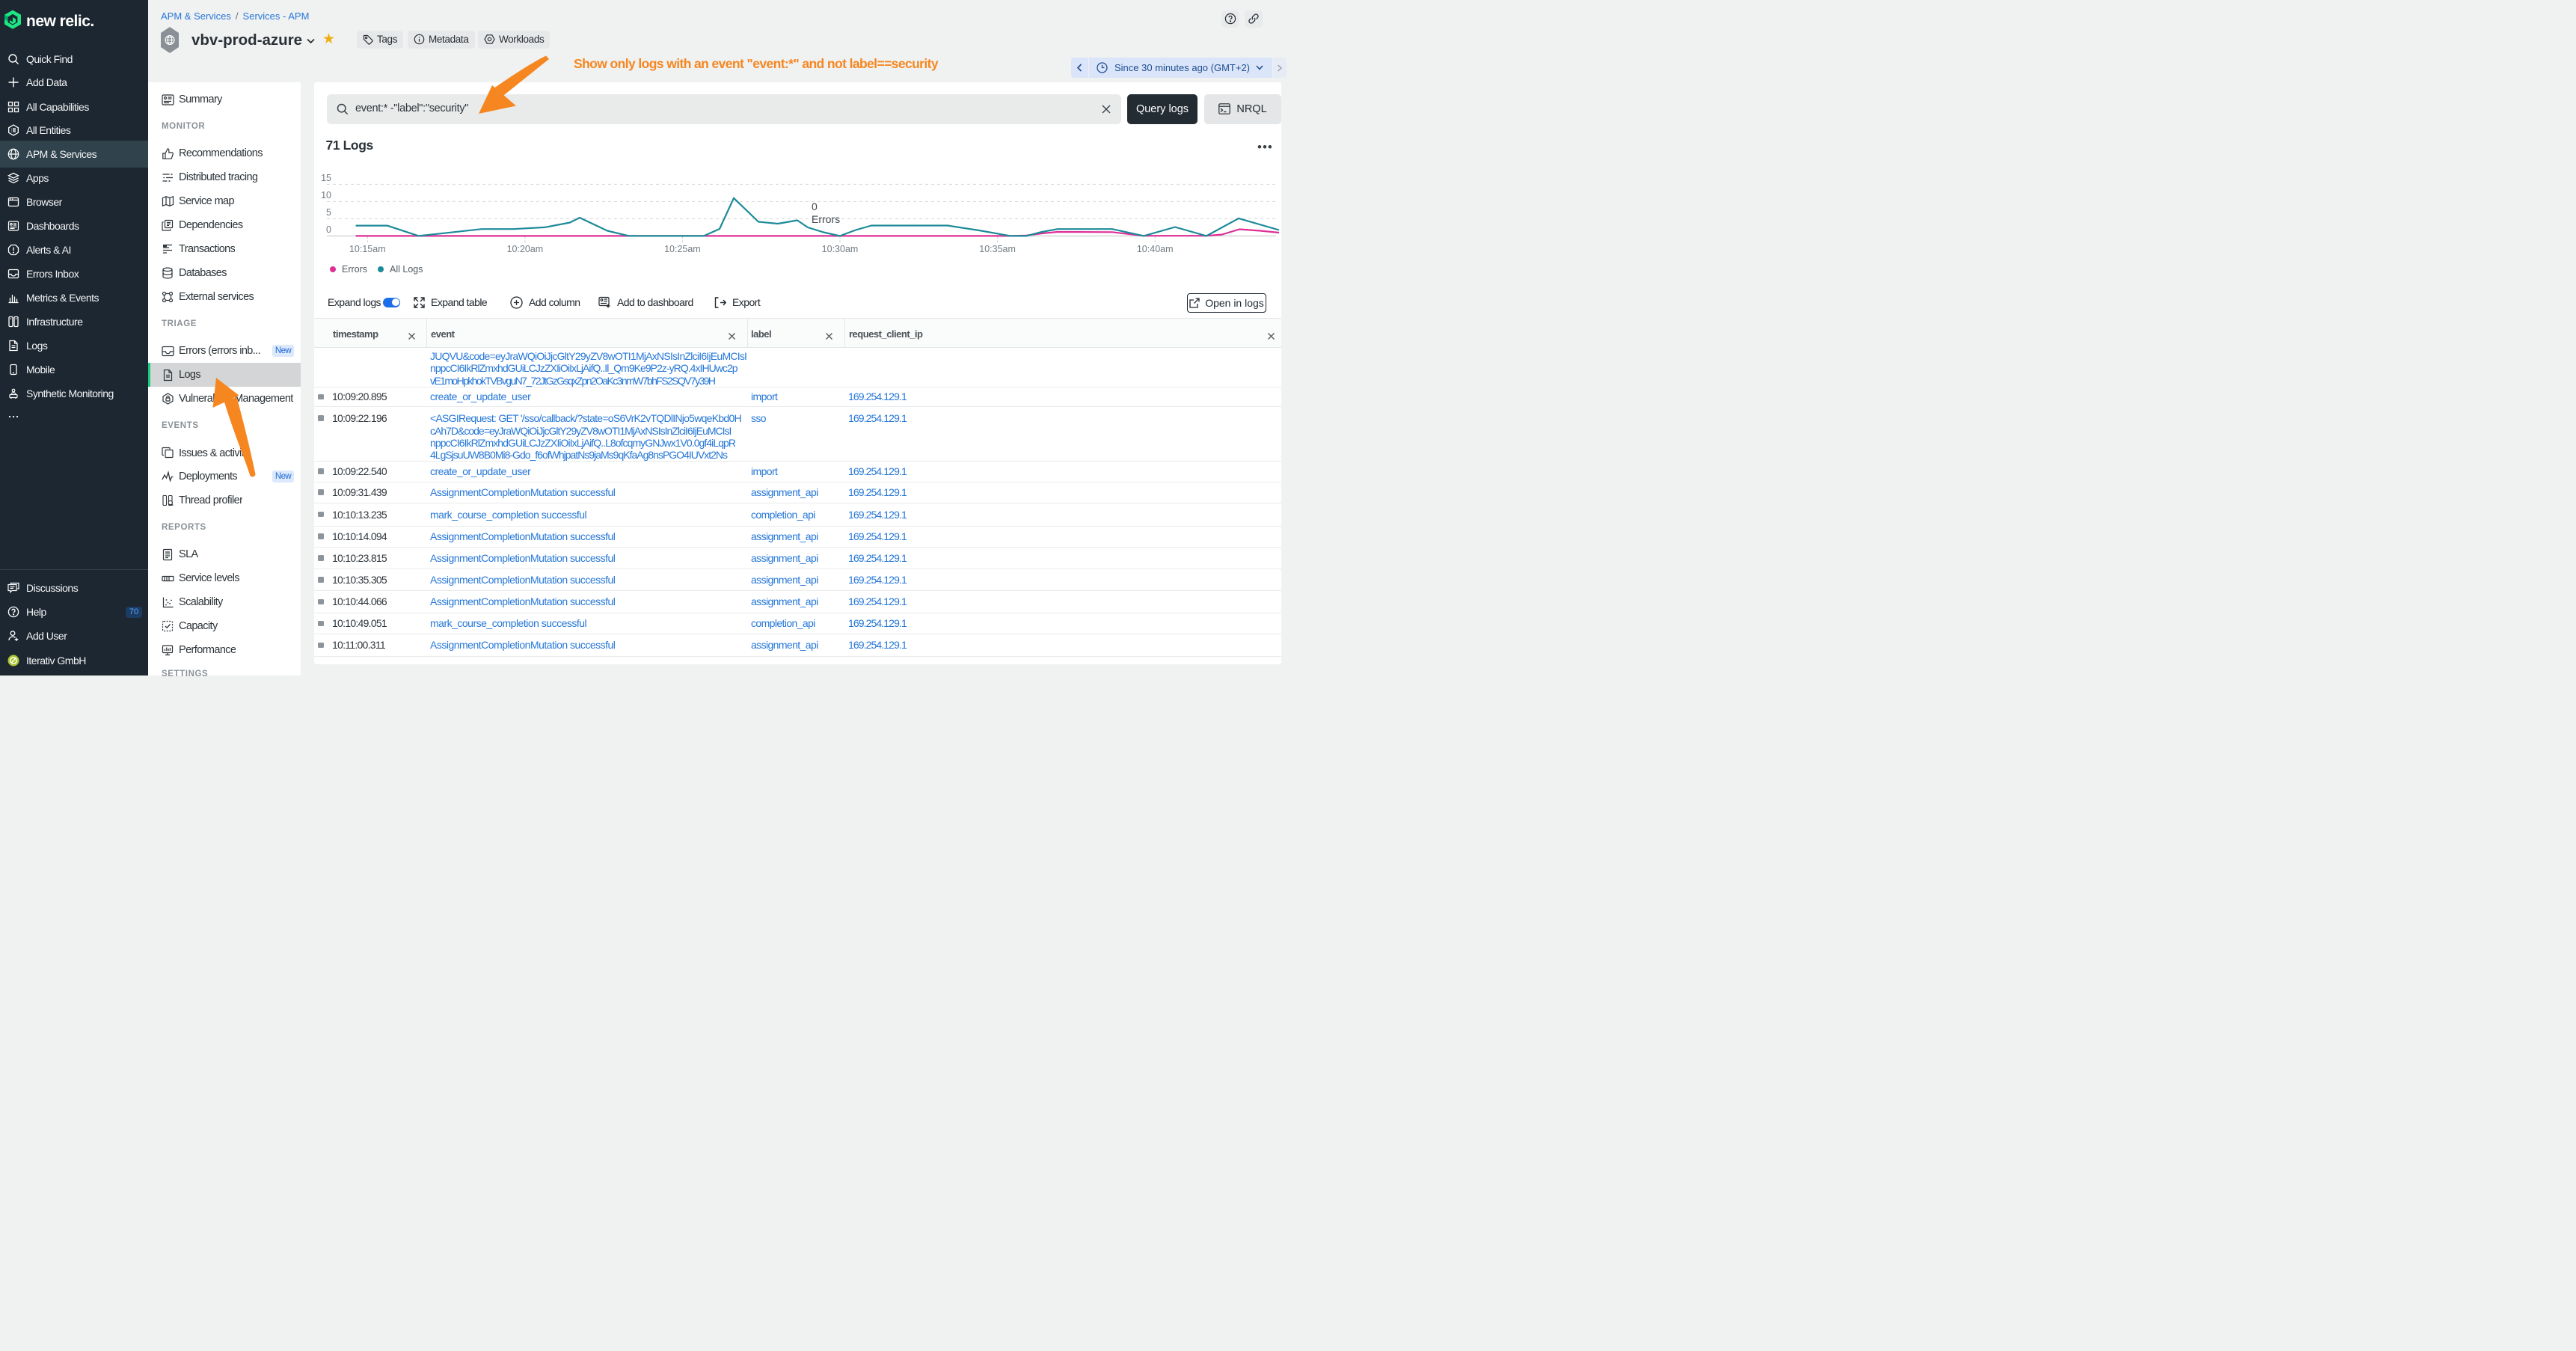 This screenshot has height=1351, width=2576. Describe the element at coordinates (525, 249) in the screenshot. I see `svg-text: 10:20am` at that location.